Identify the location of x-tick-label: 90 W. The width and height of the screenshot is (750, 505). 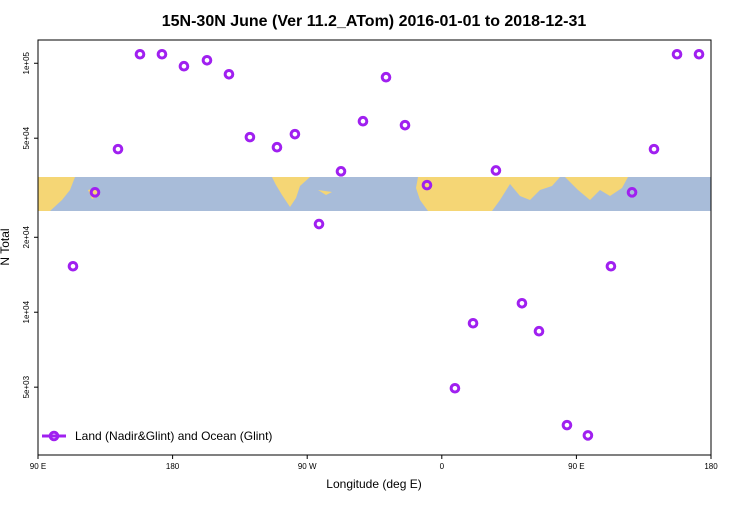
(307, 466).